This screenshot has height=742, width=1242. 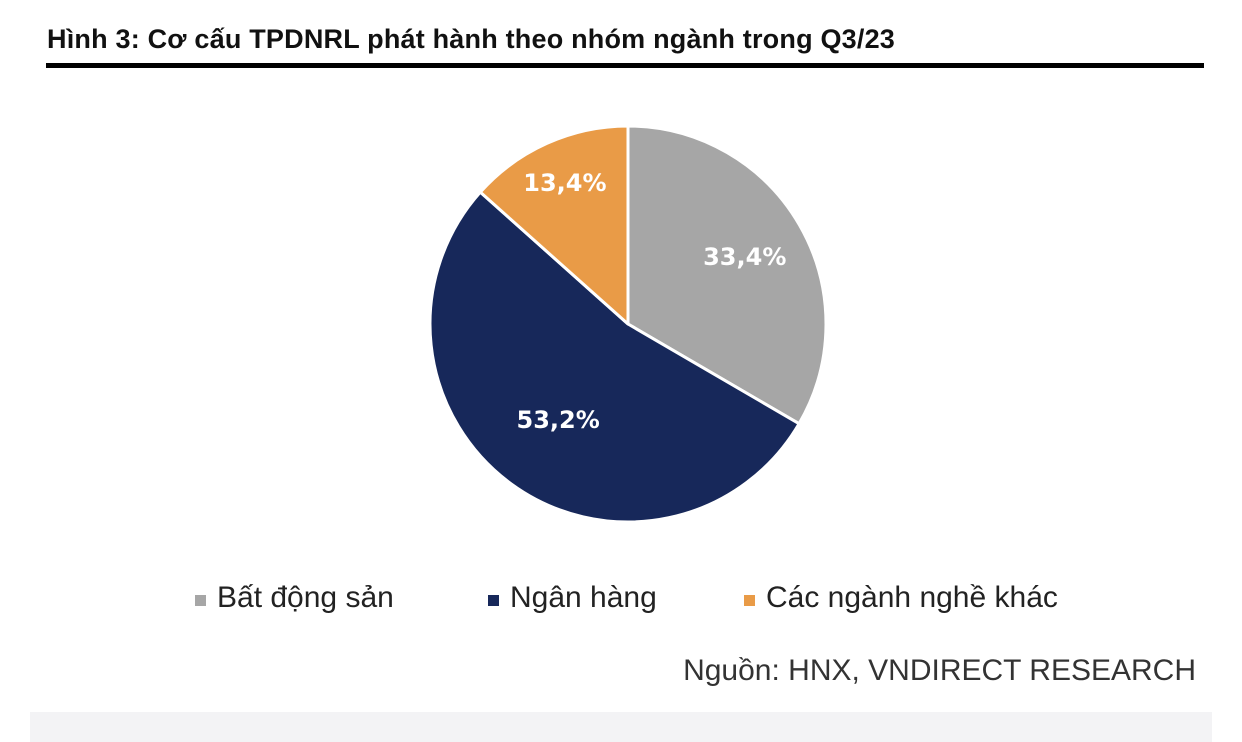 What do you see at coordinates (200, 600) in the screenshot?
I see `legend-swatch-bat-dong-san` at bounding box center [200, 600].